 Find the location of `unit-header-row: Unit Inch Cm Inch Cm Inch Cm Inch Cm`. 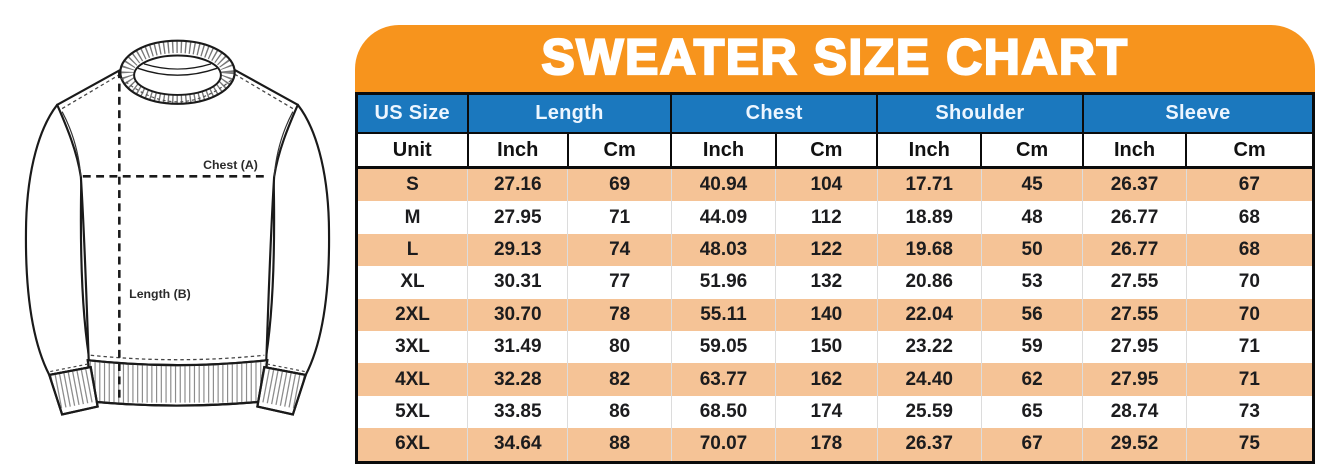

unit-header-row: Unit Inch Cm Inch Cm Inch Cm Inch Cm is located at coordinates (835, 150).